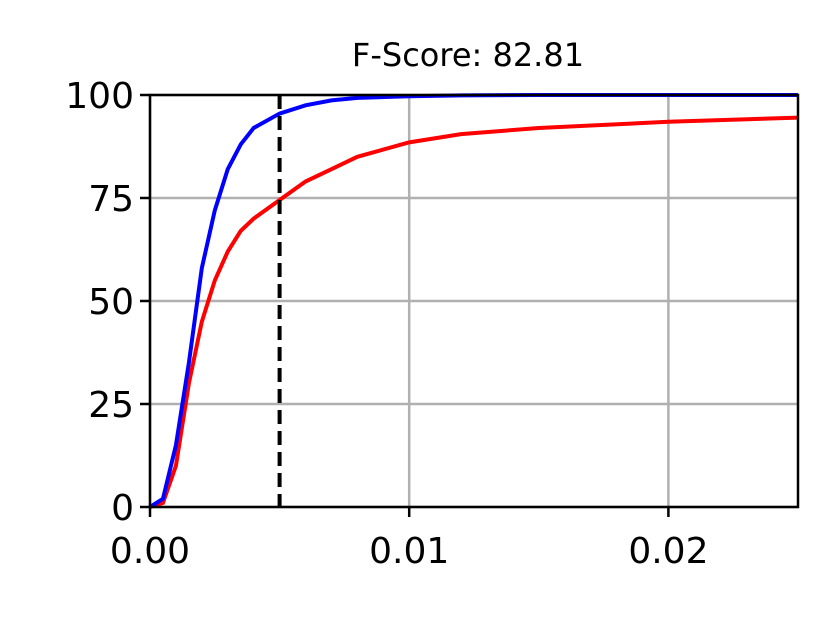 The image size is (832, 618). What do you see at coordinates (409, 551) in the screenshot?
I see `x-tick-label: 0.01` at bounding box center [409, 551].